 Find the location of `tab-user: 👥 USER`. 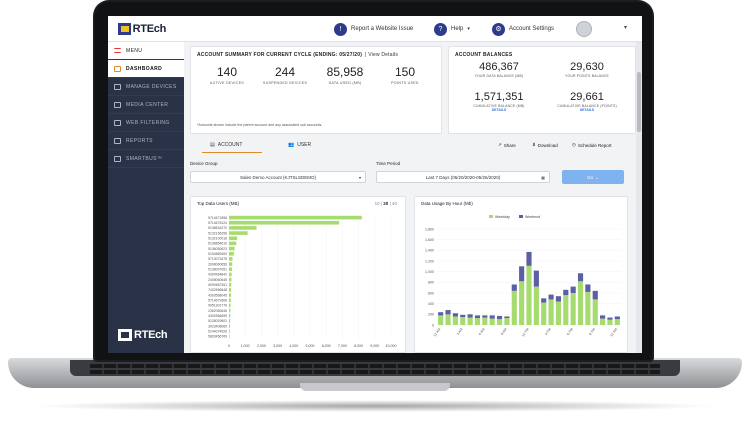

tab-user: 👥 USER is located at coordinates (299, 145).